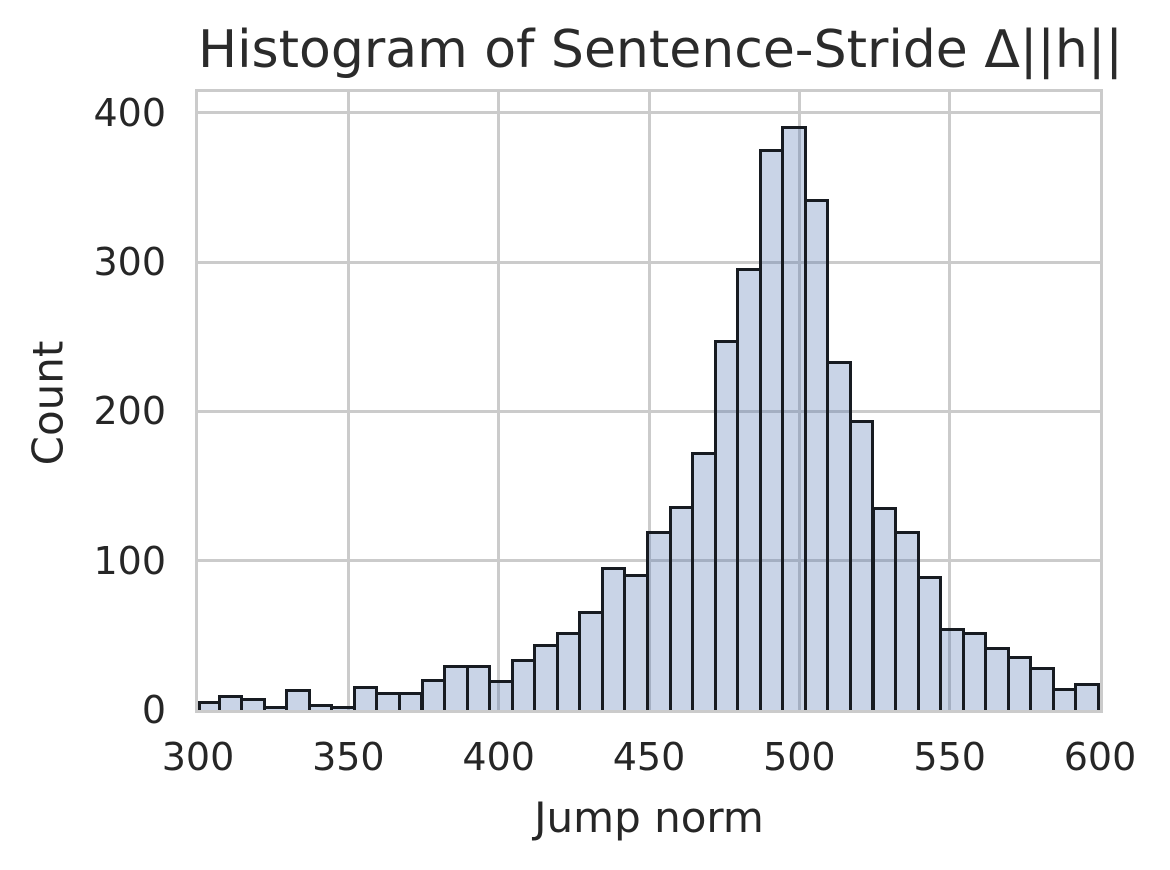 The height and width of the screenshot is (870, 1170). What do you see at coordinates (649, 817) in the screenshot?
I see `x-axis-label: Jump norm` at bounding box center [649, 817].